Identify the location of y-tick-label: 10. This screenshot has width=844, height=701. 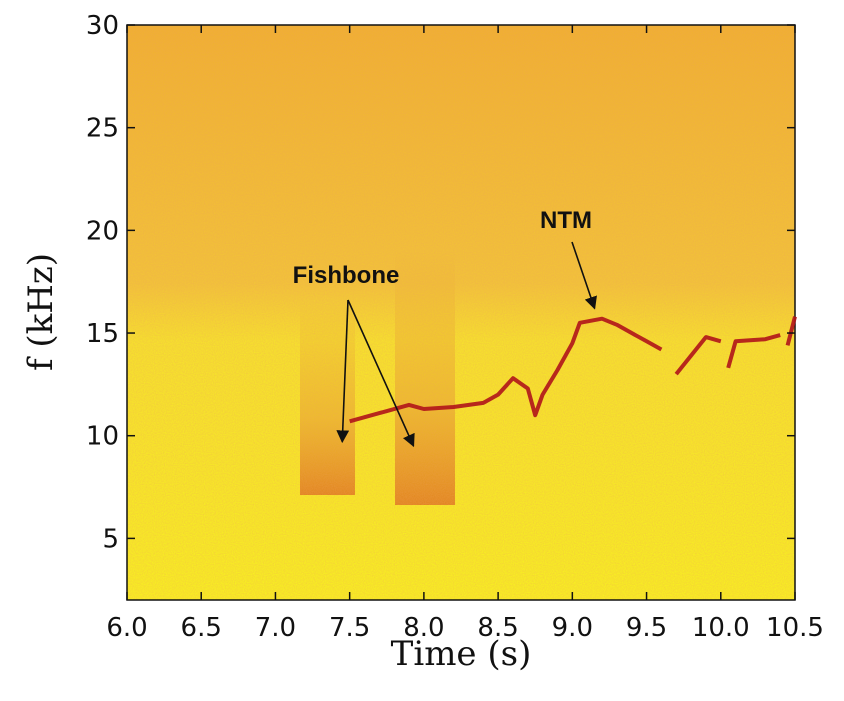
(102, 437).